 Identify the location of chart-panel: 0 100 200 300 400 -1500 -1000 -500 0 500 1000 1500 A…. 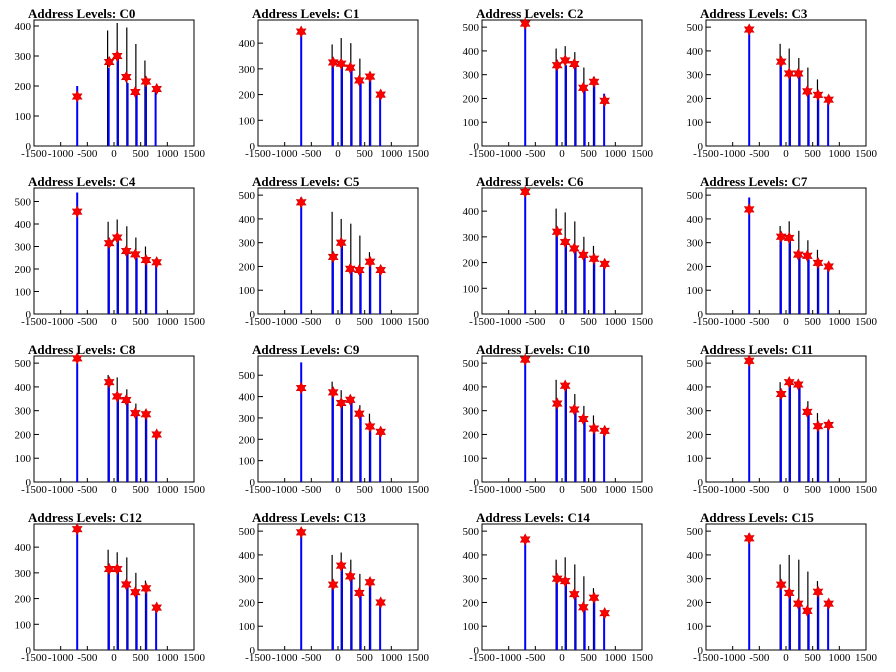
(112, 84).